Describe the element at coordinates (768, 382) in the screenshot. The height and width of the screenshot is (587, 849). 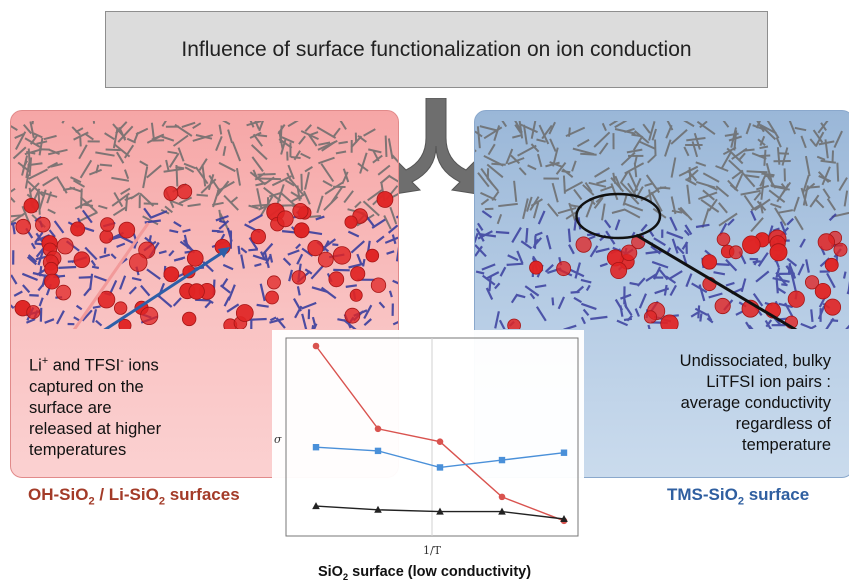
I see `right-text-line: LiTFSI ion pairs :` at that location.